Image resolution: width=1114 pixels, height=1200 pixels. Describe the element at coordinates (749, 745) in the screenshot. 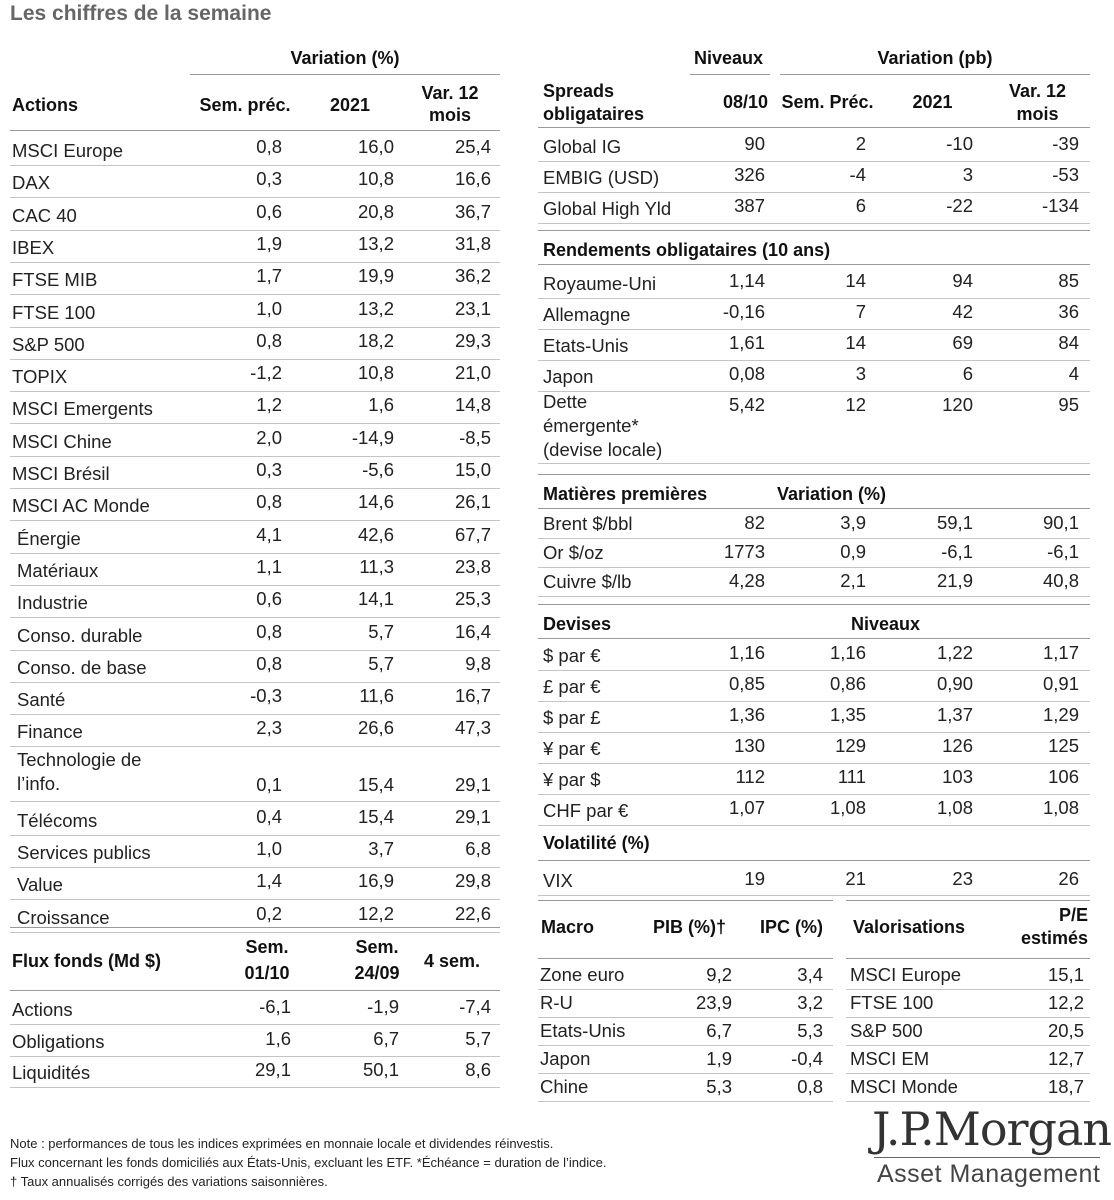

I see `devises-level: 130` at that location.